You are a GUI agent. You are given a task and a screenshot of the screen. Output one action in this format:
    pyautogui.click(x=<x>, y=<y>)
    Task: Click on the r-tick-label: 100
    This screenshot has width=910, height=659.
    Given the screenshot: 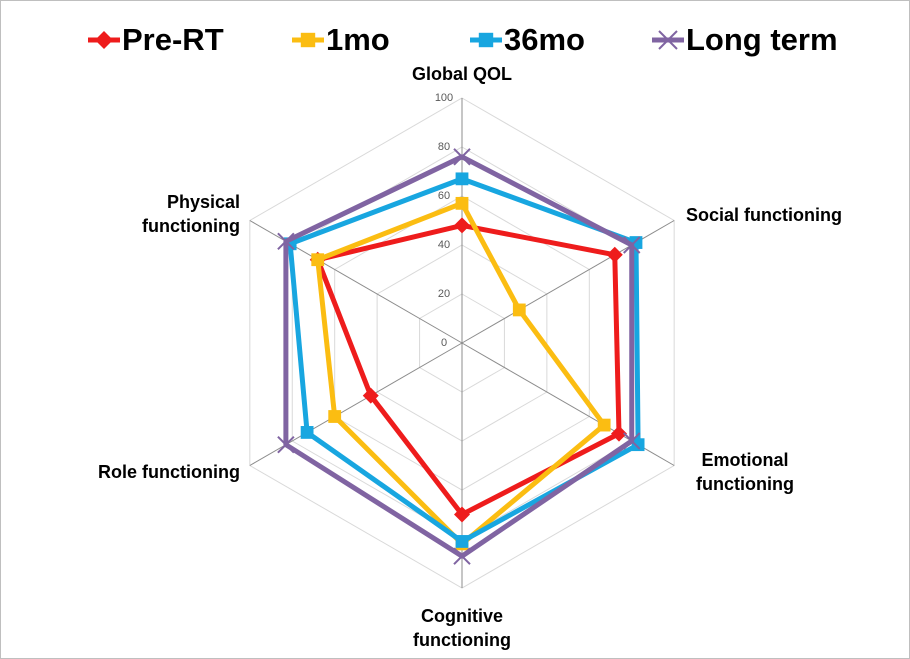 What is the action you would take?
    pyautogui.click(x=444, y=98)
    